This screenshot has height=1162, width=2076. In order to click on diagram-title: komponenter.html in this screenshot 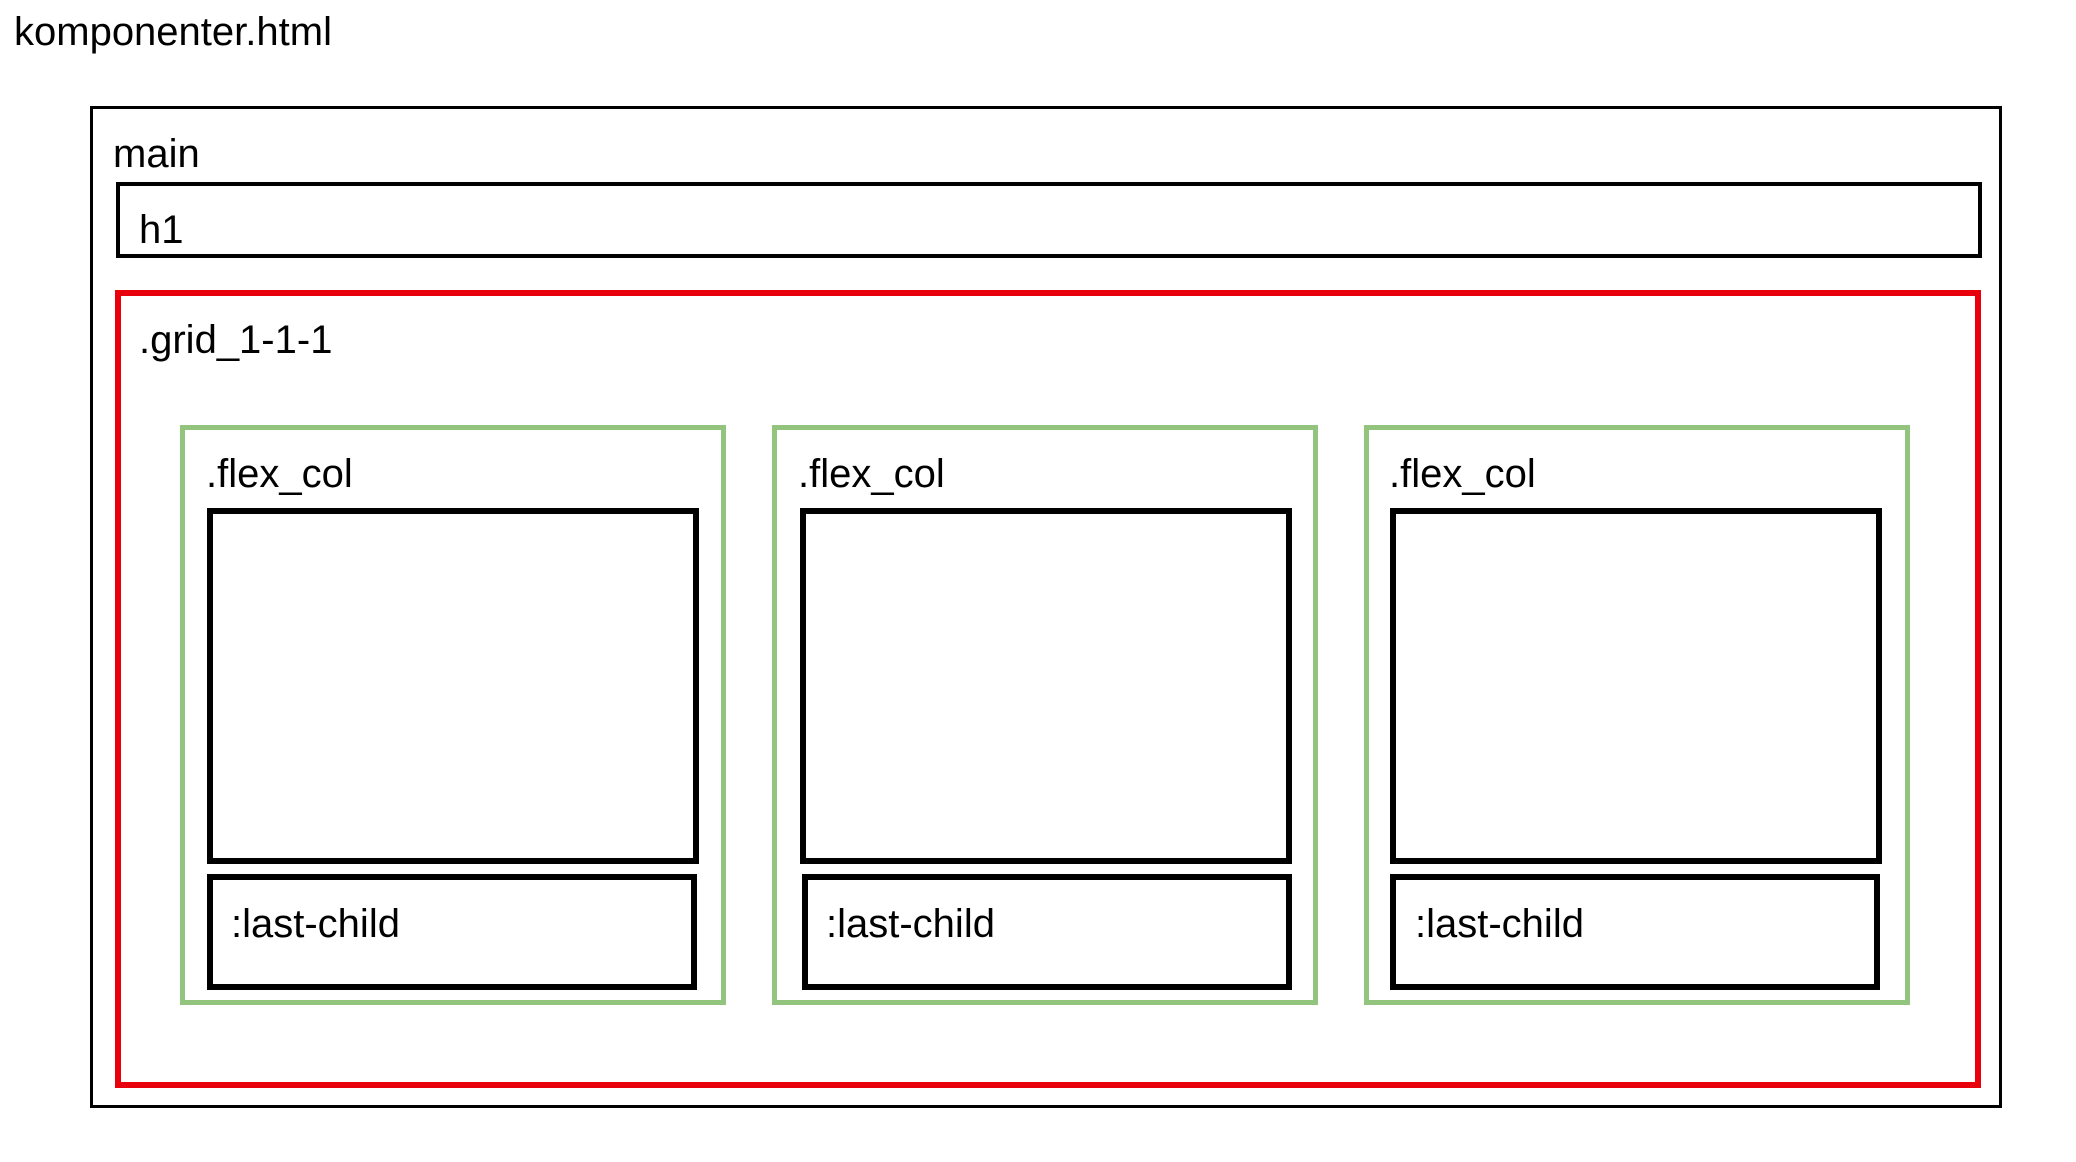, I will do `click(173, 32)`.